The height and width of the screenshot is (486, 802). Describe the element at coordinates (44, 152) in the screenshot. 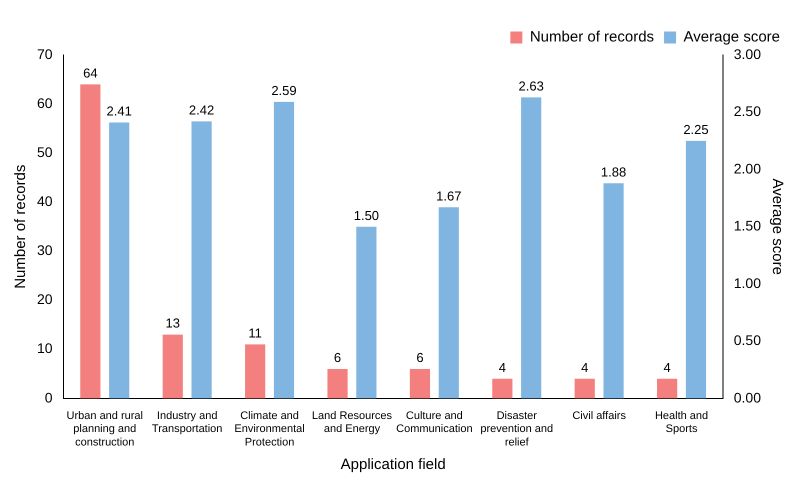

I see `y-tick-label: 50` at that location.